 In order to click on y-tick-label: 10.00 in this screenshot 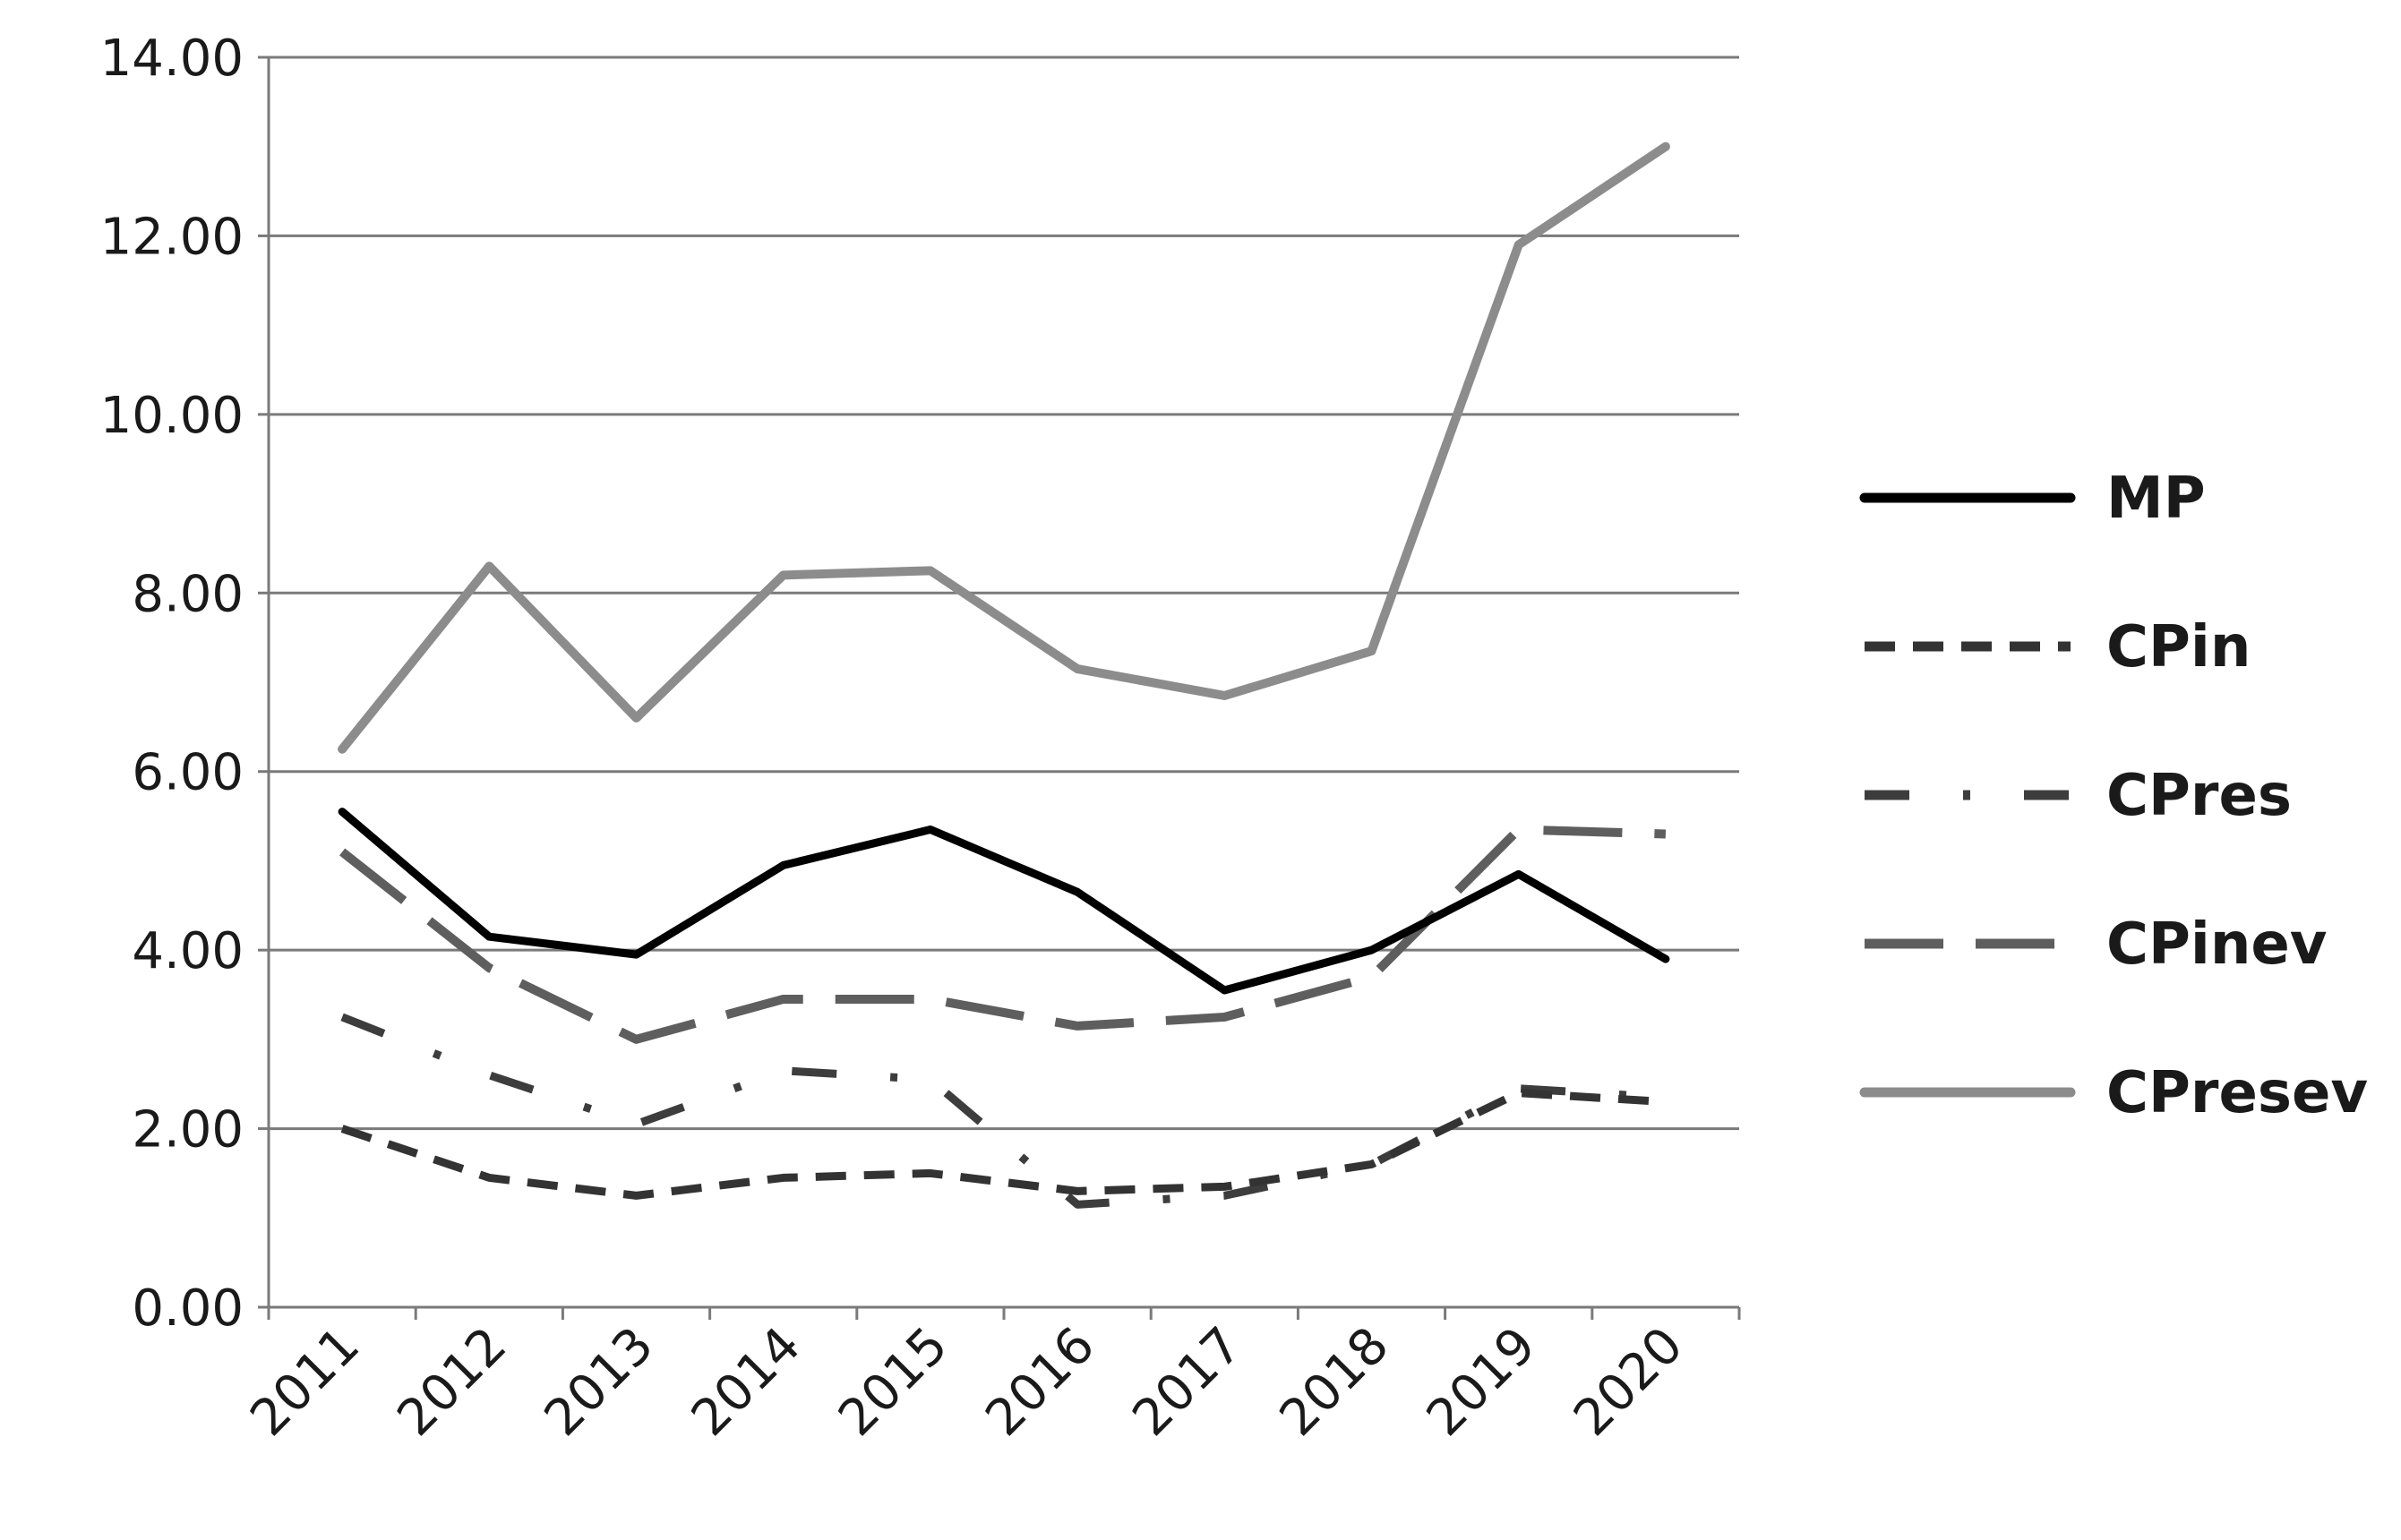, I will do `click(172, 416)`.